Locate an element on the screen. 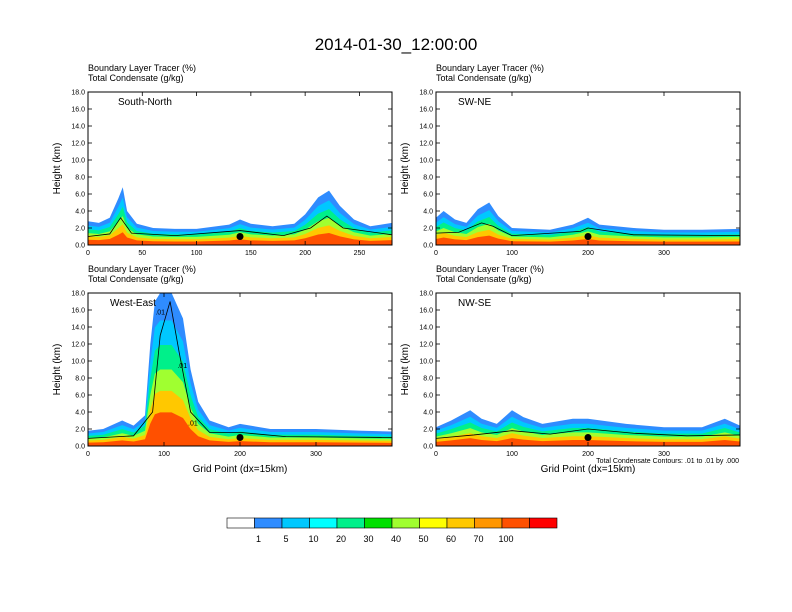  colorbar-label: 50 is located at coordinates (423, 539).